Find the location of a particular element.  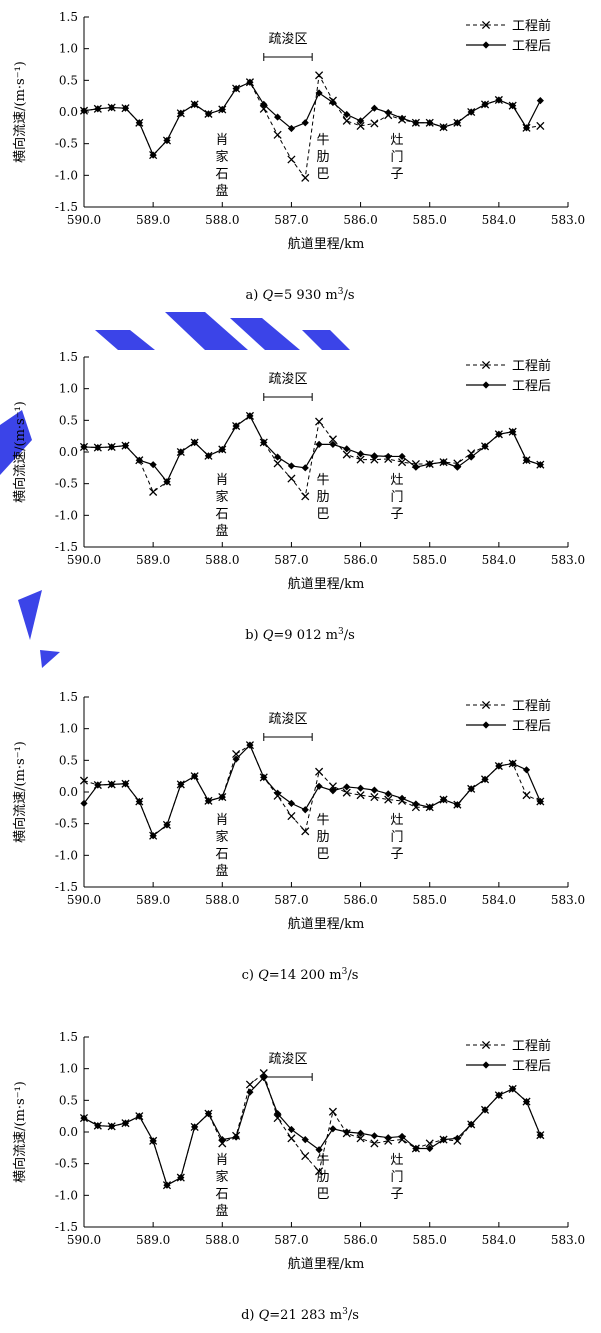

place-label-3: 子 is located at coordinates (396, 1194).